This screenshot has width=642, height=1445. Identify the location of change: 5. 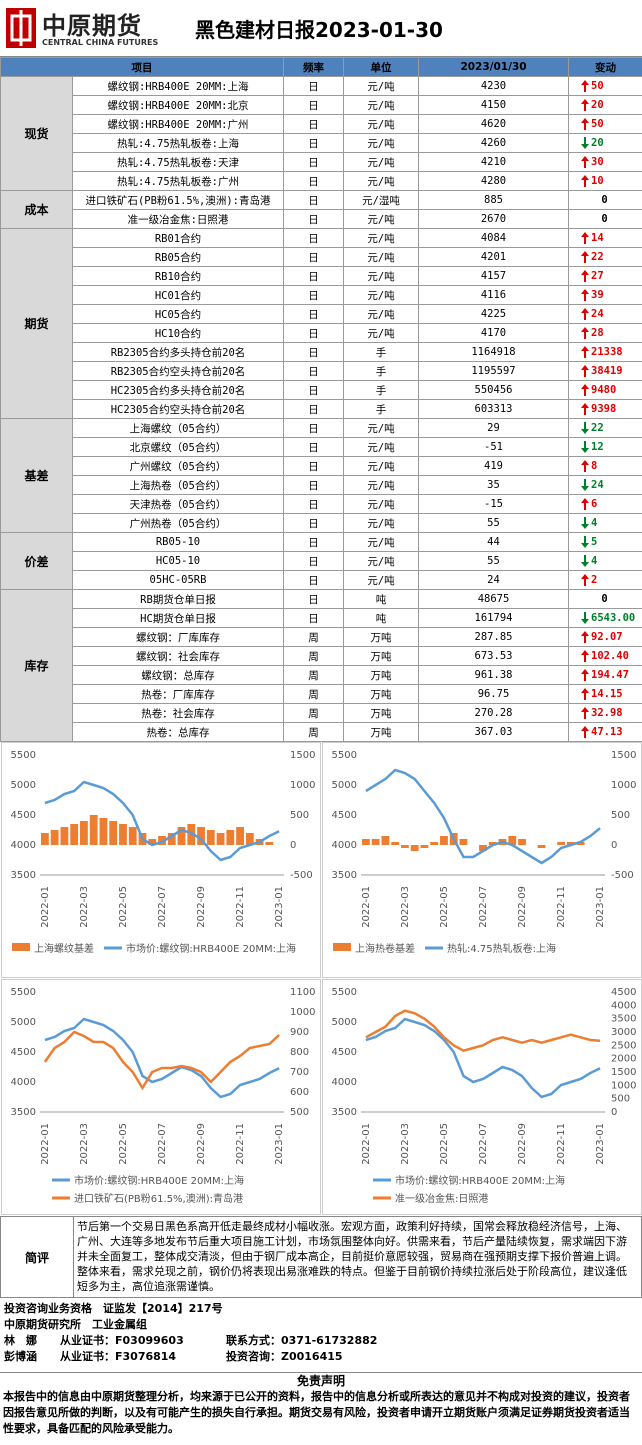
(605, 542).